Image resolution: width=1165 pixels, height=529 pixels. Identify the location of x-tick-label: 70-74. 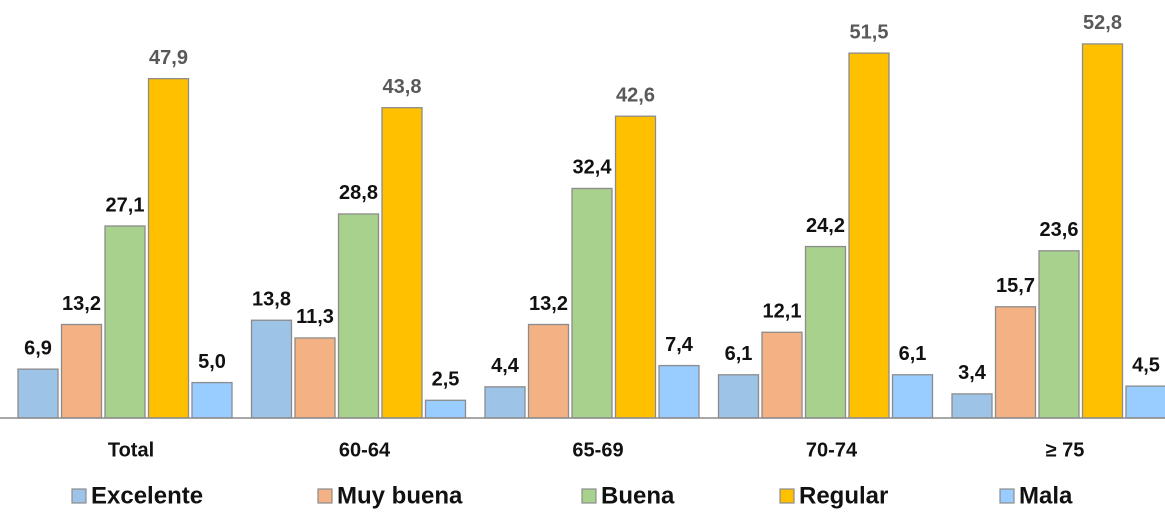
(832, 450).